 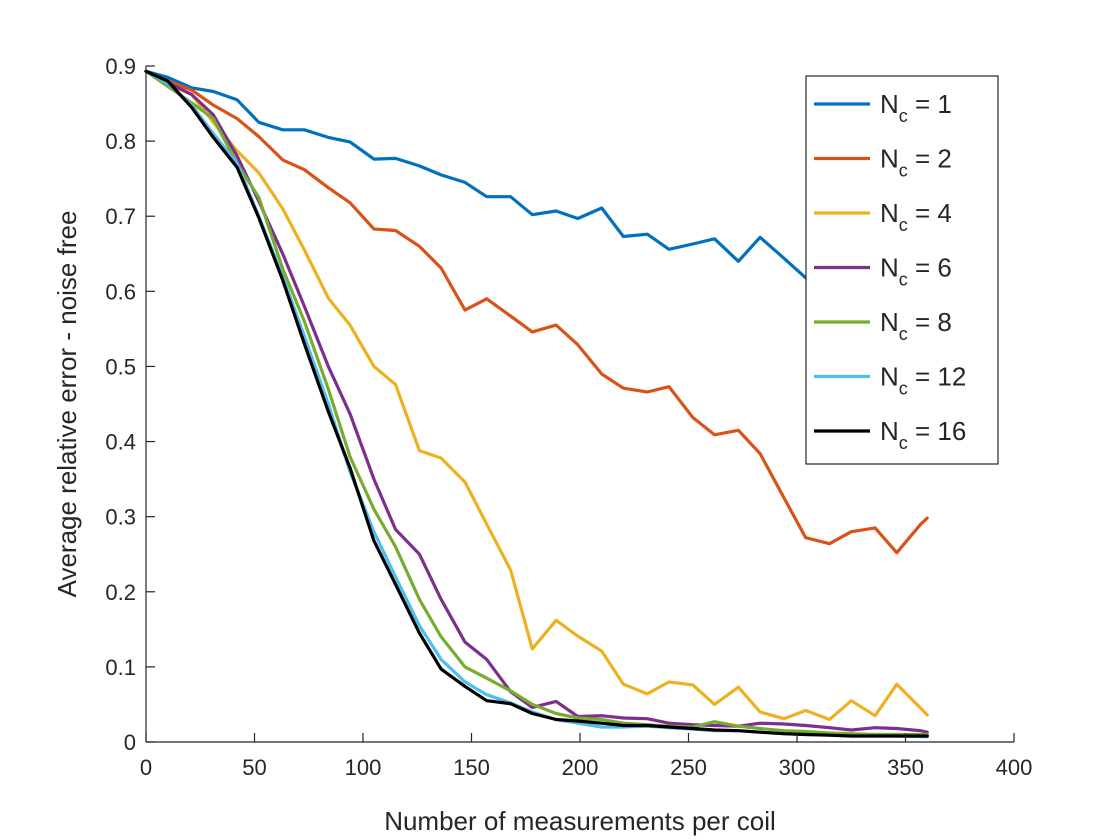 I want to click on x-tick-label: 150, so click(x=471, y=767).